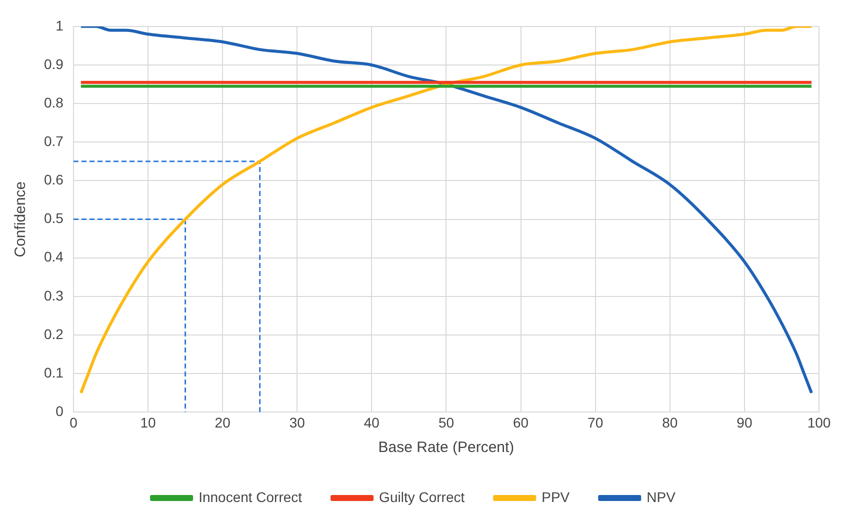  Describe the element at coordinates (372, 422) in the screenshot. I see `x-tick-label: 40` at that location.